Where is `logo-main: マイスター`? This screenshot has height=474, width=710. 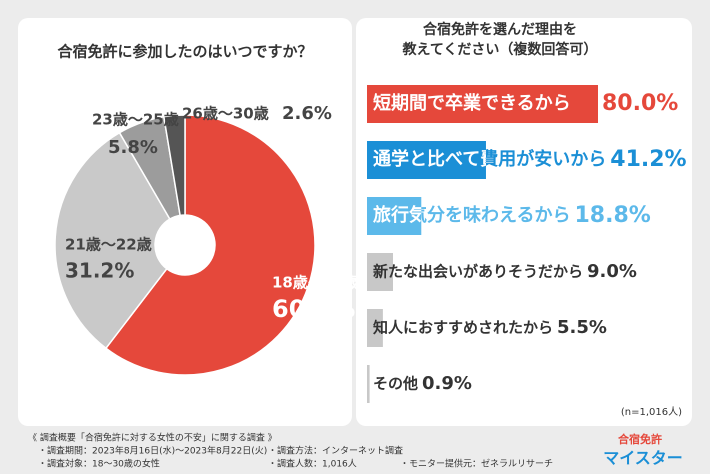 logo-main: マイスター is located at coordinates (643, 458).